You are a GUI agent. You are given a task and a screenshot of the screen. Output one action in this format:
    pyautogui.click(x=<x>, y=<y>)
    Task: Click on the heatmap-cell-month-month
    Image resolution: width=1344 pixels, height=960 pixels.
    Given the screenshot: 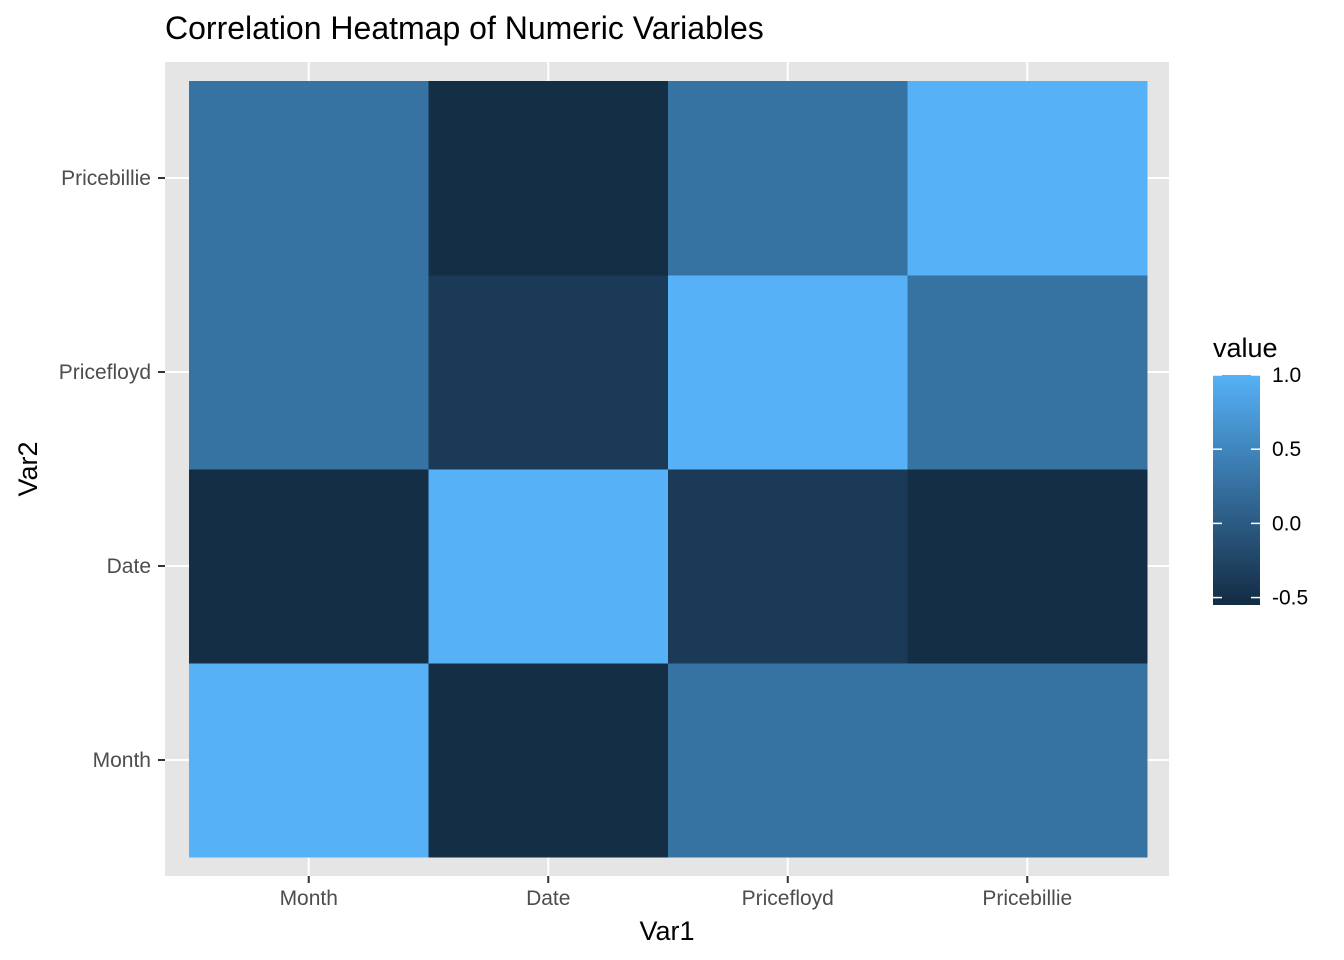 What is the action you would take?
    pyautogui.click(x=309, y=760)
    